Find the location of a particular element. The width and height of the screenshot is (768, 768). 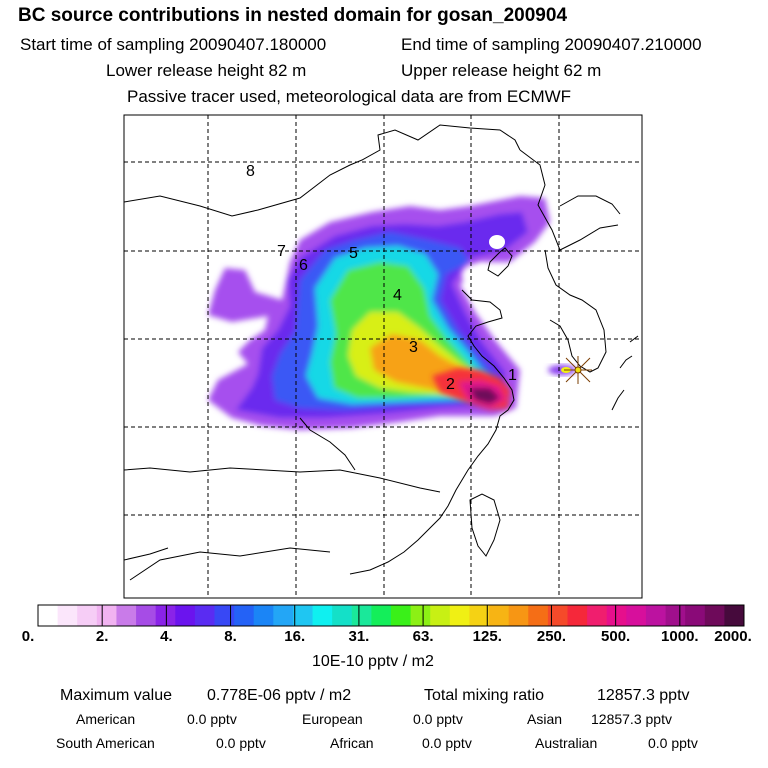

legend-tick-label: 8. is located at coordinates (230, 636).